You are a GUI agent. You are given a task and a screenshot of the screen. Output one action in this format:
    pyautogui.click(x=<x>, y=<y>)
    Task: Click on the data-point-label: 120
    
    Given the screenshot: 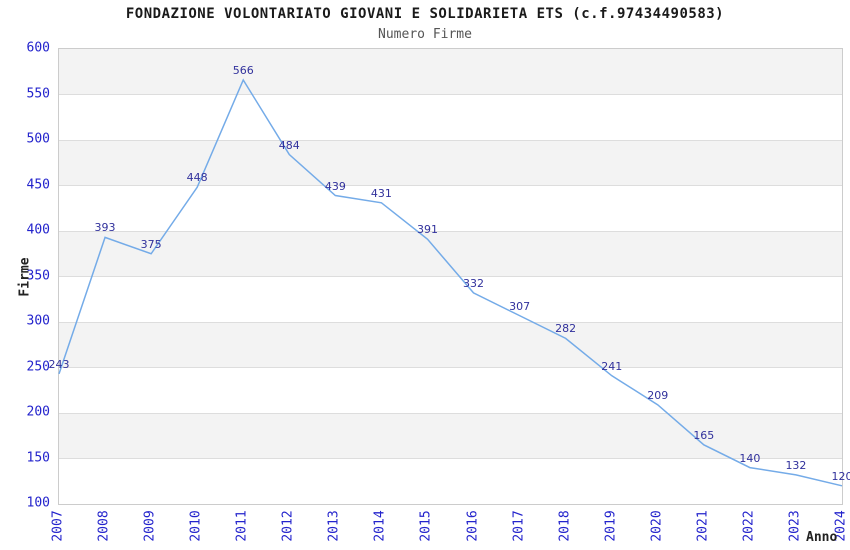 What is the action you would take?
    pyautogui.click(x=840, y=476)
    